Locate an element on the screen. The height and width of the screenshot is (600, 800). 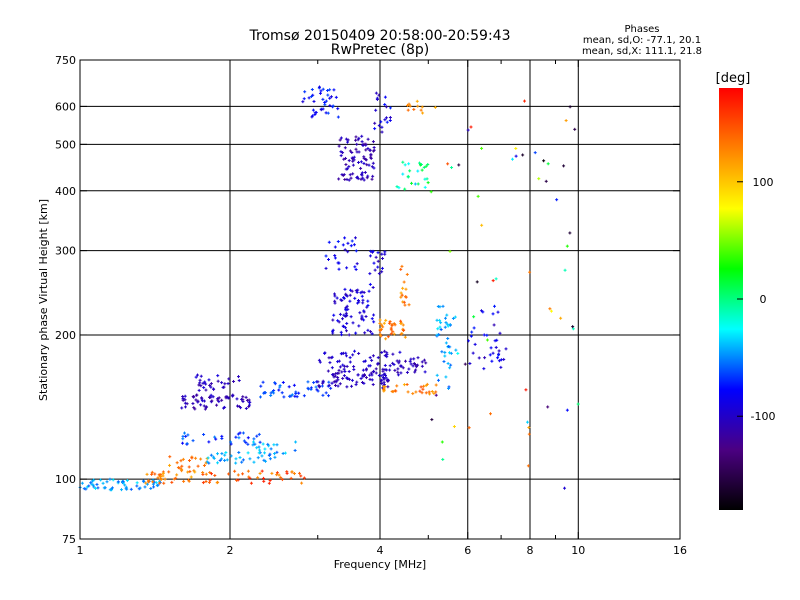
legend-title: Phases is located at coordinates (641, 29).